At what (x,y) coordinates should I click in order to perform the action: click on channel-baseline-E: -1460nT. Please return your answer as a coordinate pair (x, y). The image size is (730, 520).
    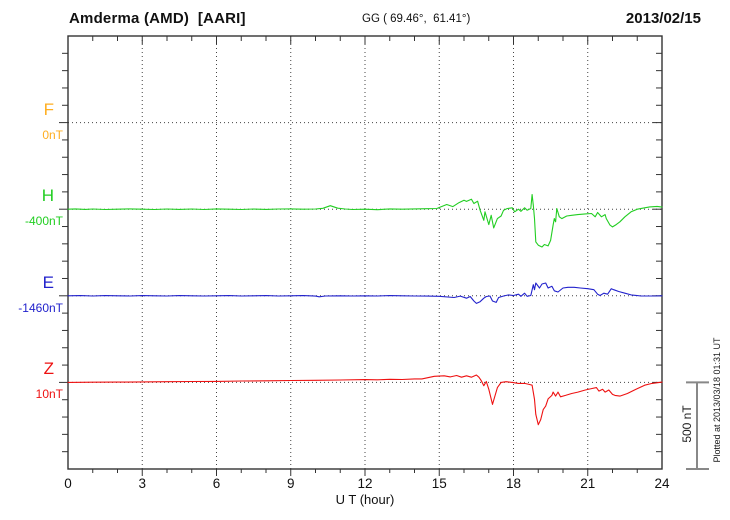
    Looking at the image, I should click on (40, 307).